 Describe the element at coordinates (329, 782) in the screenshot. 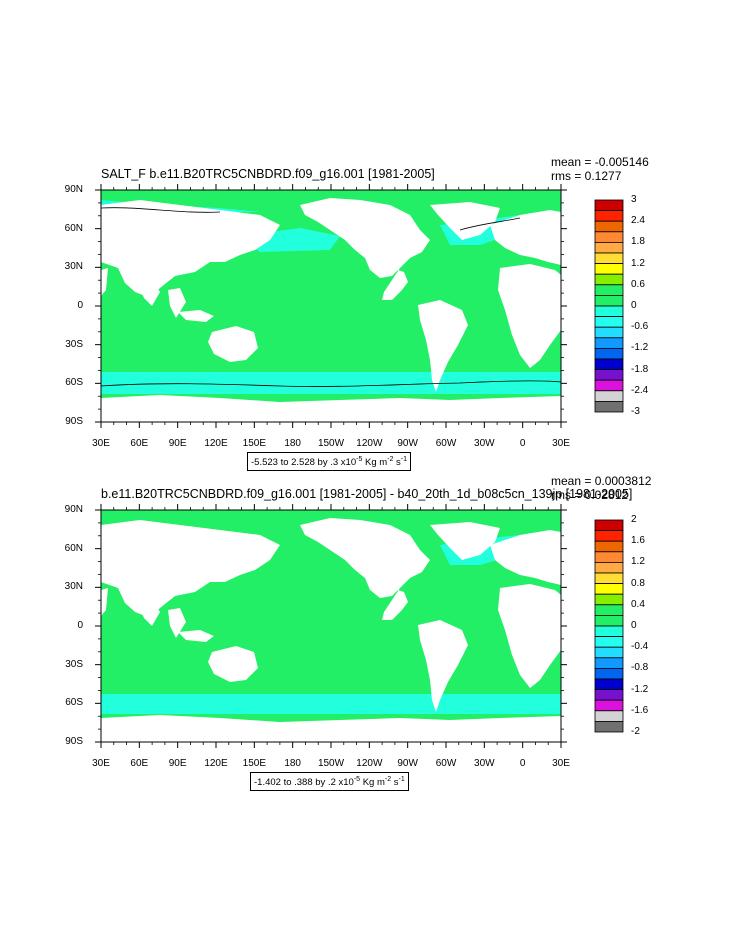

I see `panel2-range-box: -1.402 to .388 by .2 x10-5 Kg m-2 s-1` at that location.